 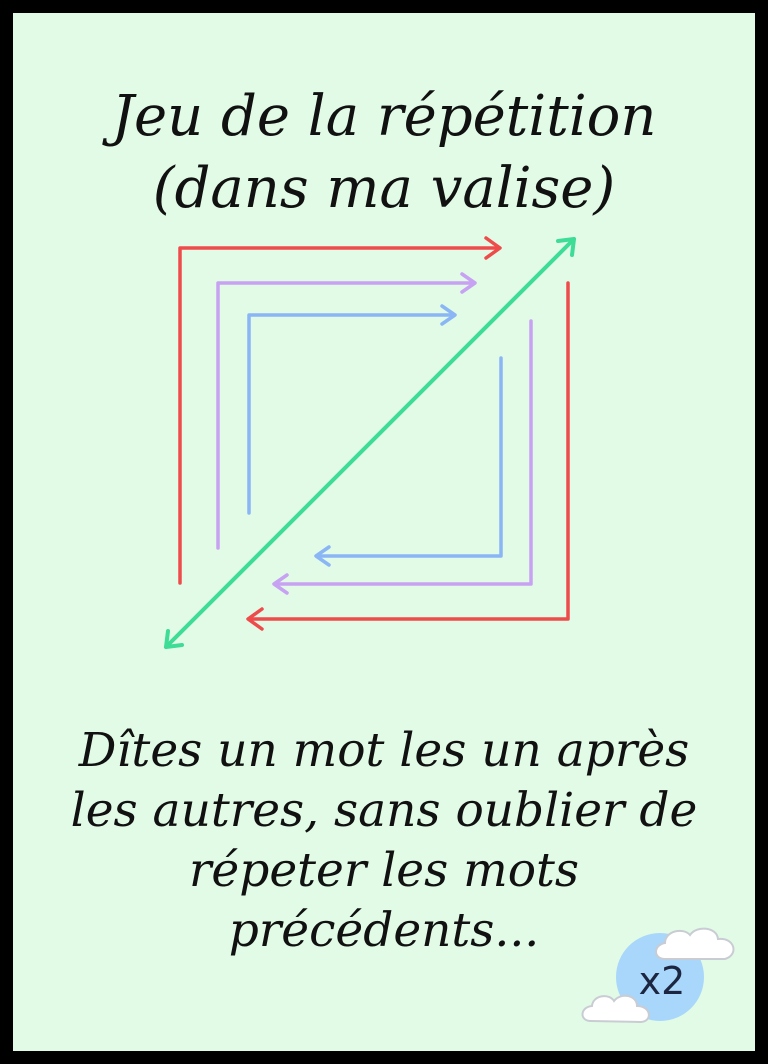 I want to click on title-line-2: (dans ma valise), so click(x=384, y=188).